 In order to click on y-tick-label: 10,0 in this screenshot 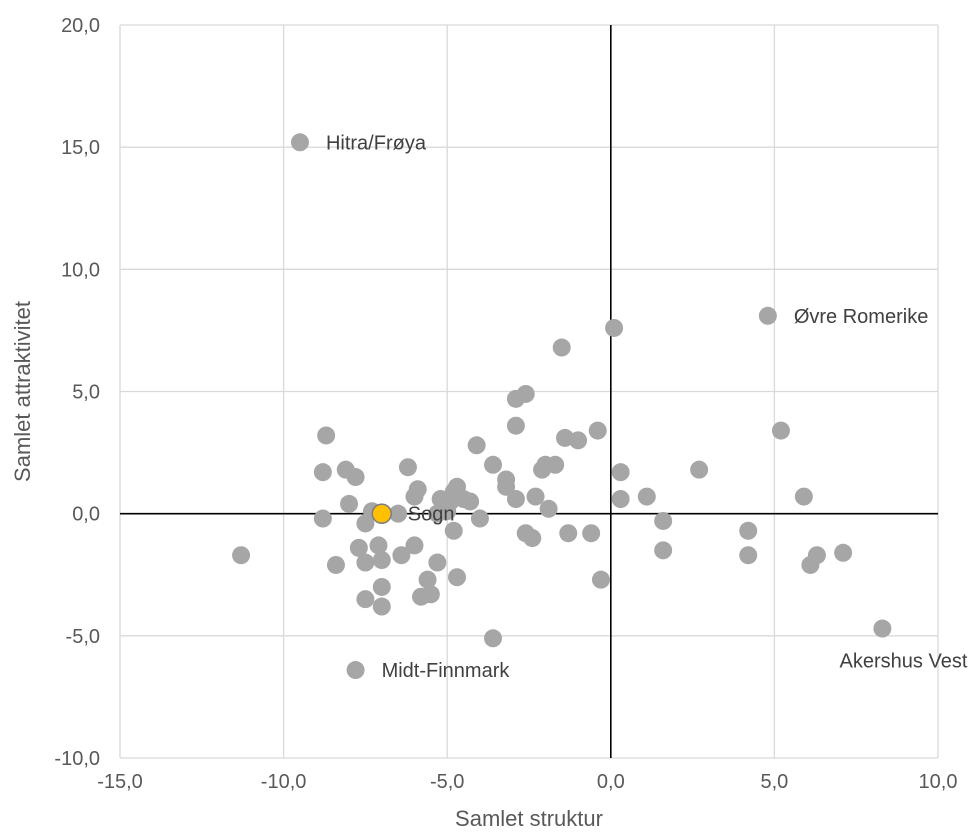, I will do `click(80, 270)`.